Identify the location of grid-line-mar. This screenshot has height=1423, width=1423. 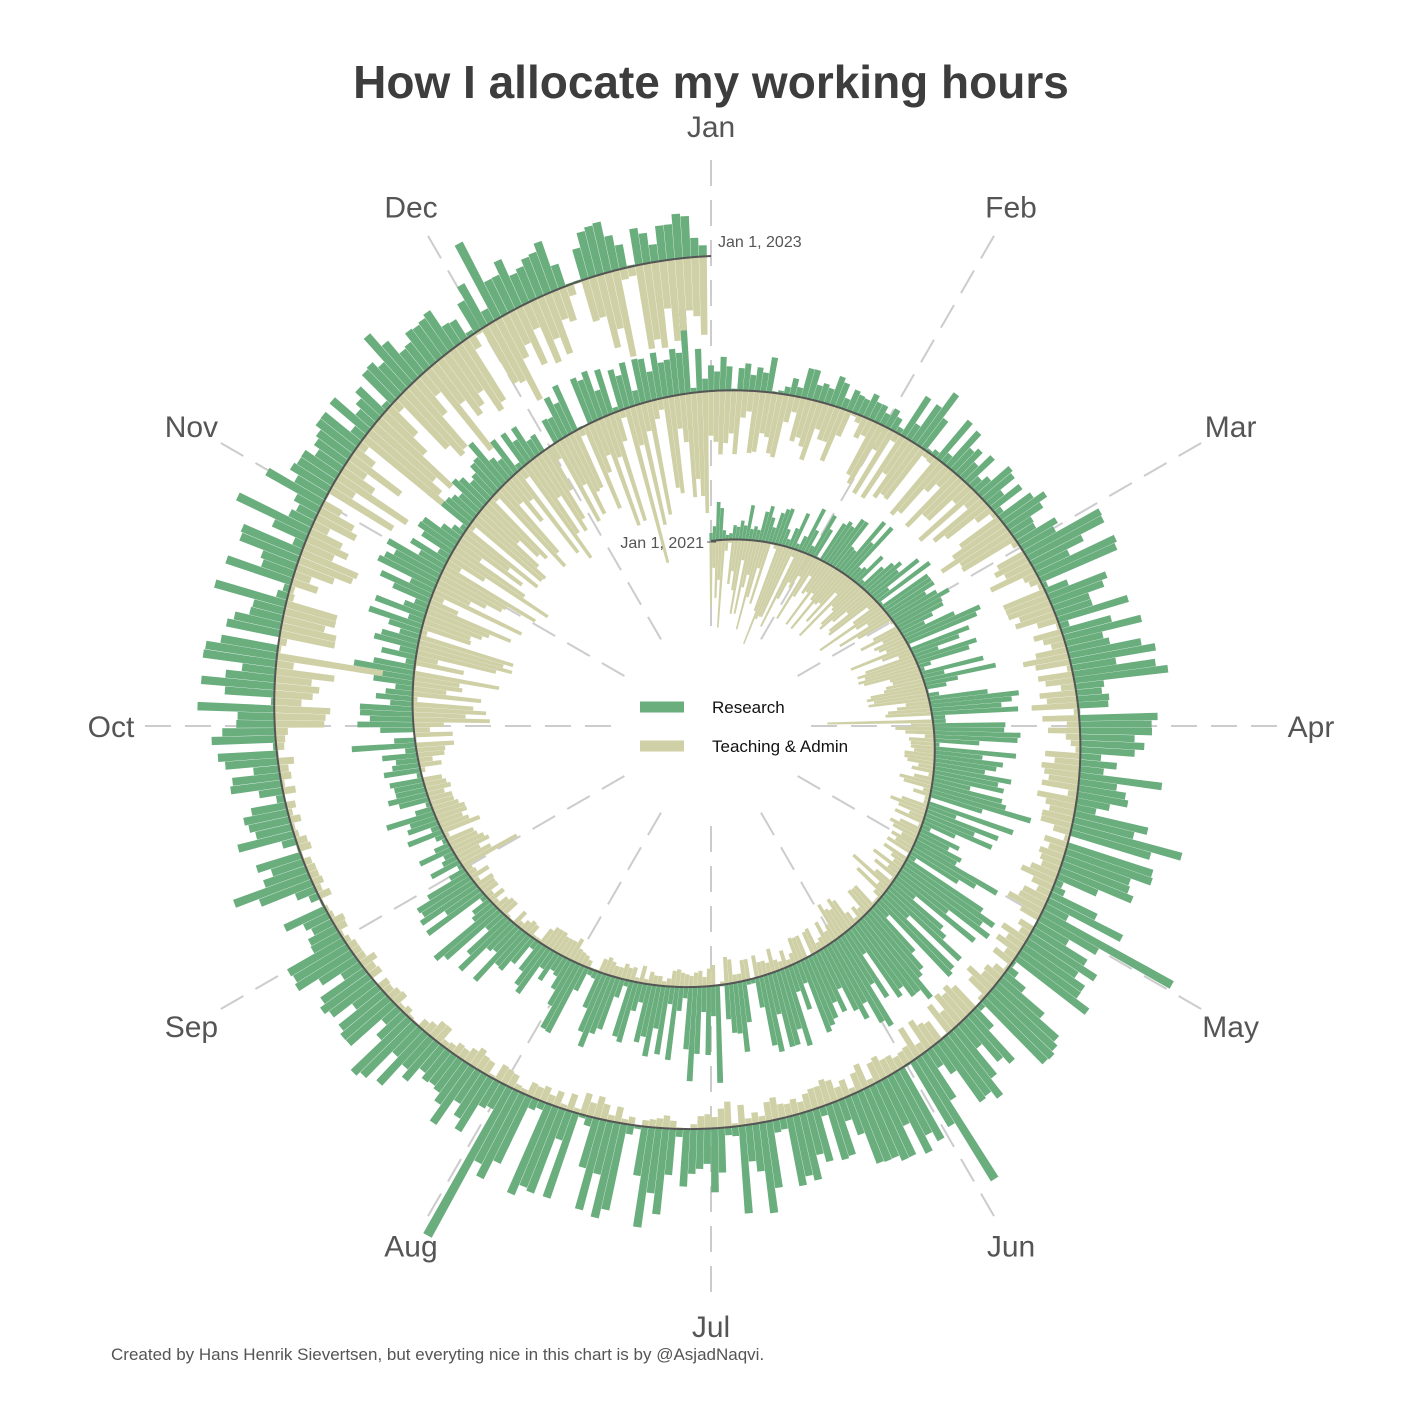
(1005, 556).